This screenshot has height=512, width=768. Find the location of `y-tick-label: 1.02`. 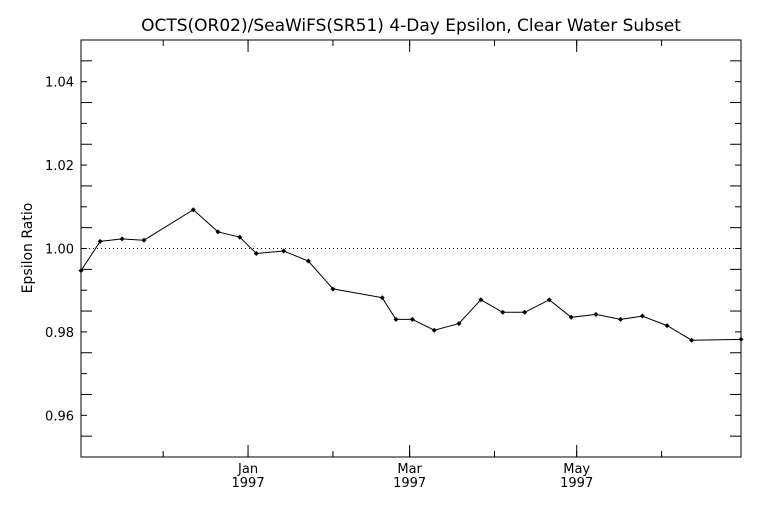

y-tick-label: 1.02 is located at coordinates (59, 166).